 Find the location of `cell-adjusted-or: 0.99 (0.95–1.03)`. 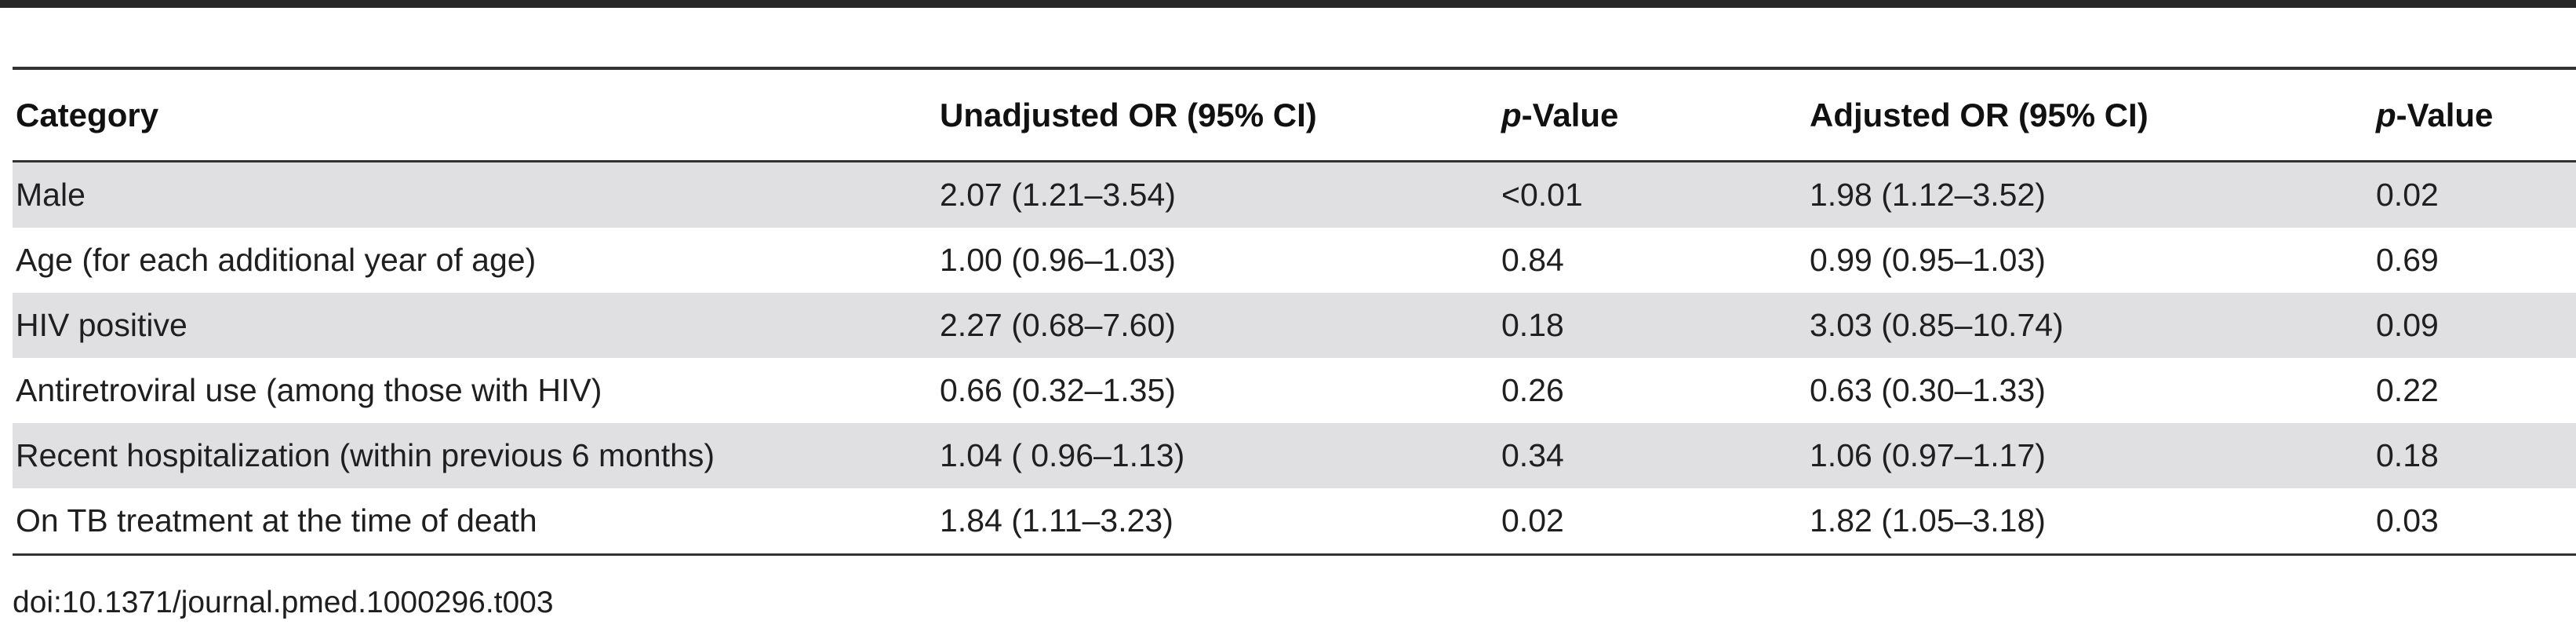

cell-adjusted-or: 0.99 (0.95–1.03) is located at coordinates (1928, 260).